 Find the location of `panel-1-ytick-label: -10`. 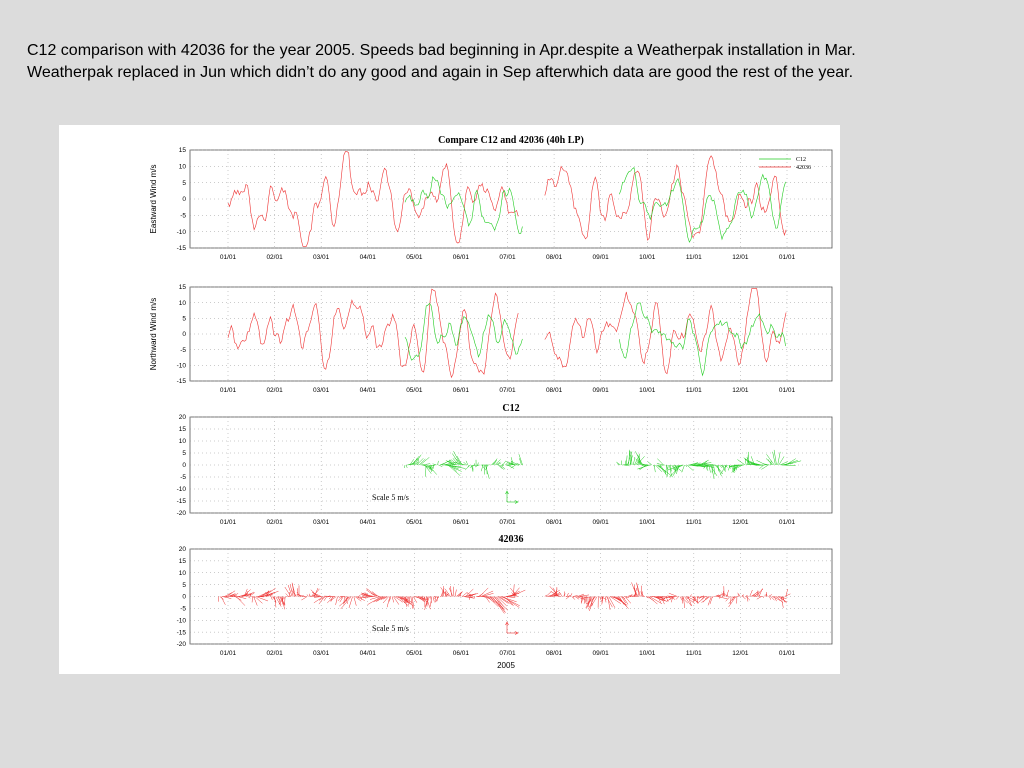

panel-1-ytick-label: -10 is located at coordinates (182, 232).